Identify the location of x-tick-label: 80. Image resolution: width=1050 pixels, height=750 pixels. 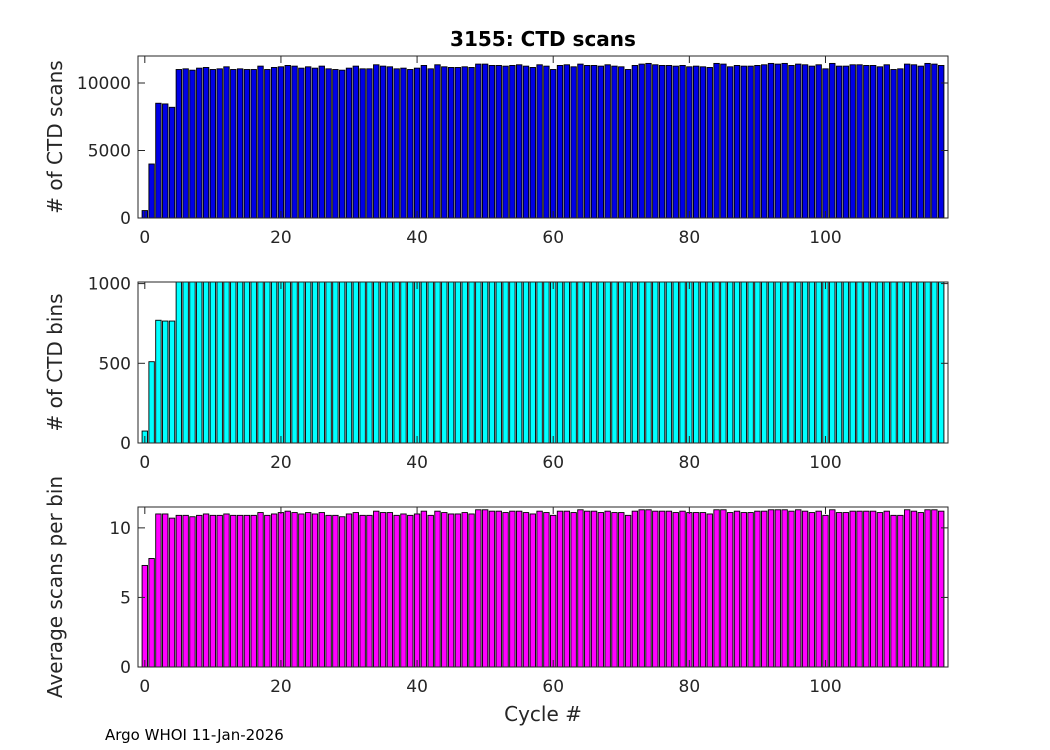
(690, 687).